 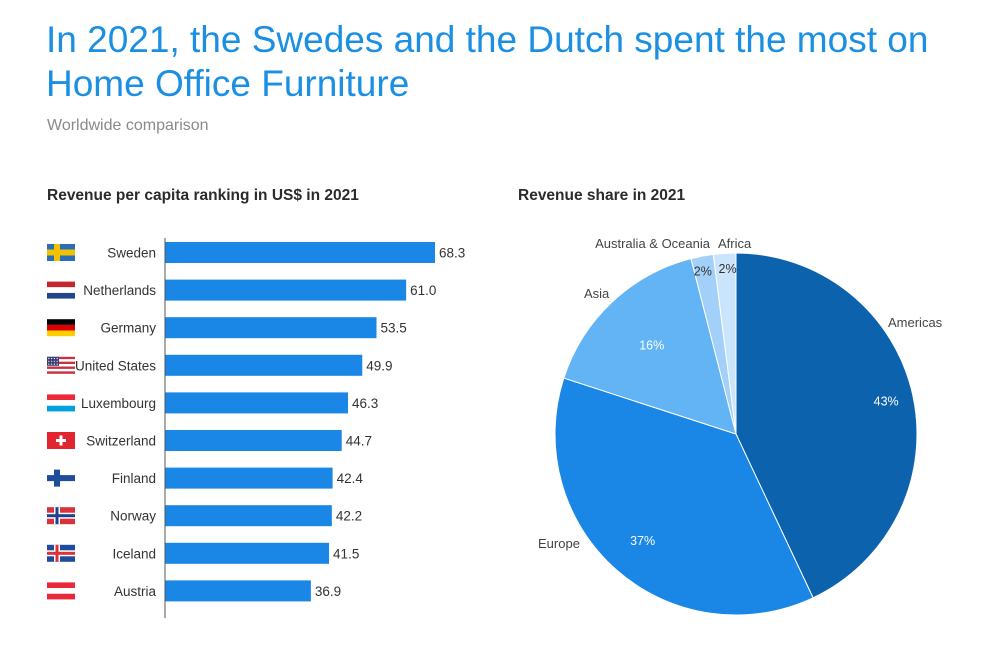 I want to click on slice-label-americas: Americas, so click(x=915, y=322).